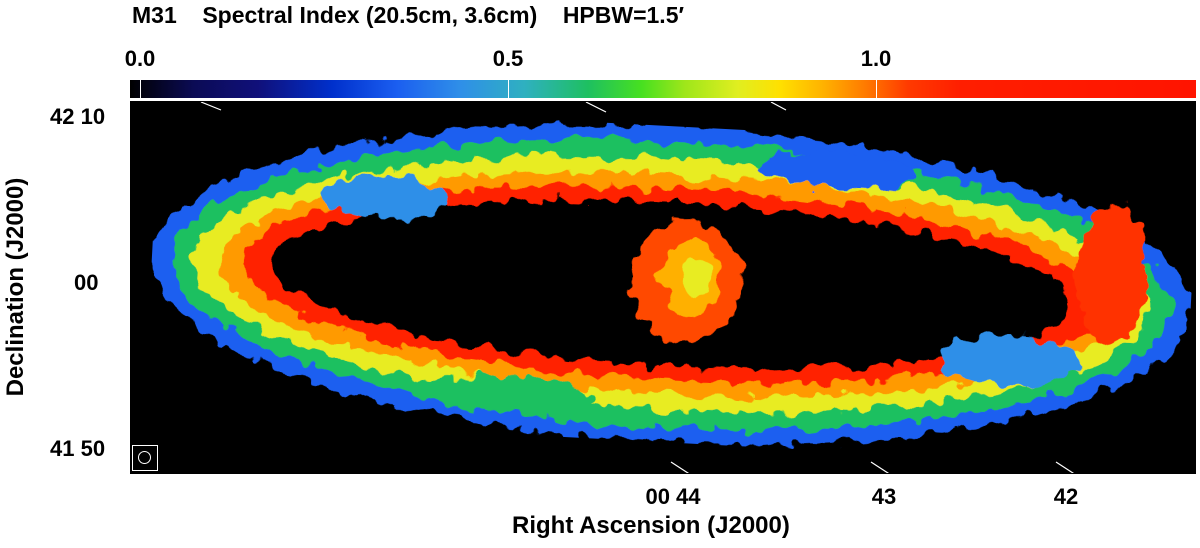  I want to click on y-tick-label: 00, so click(86, 282).